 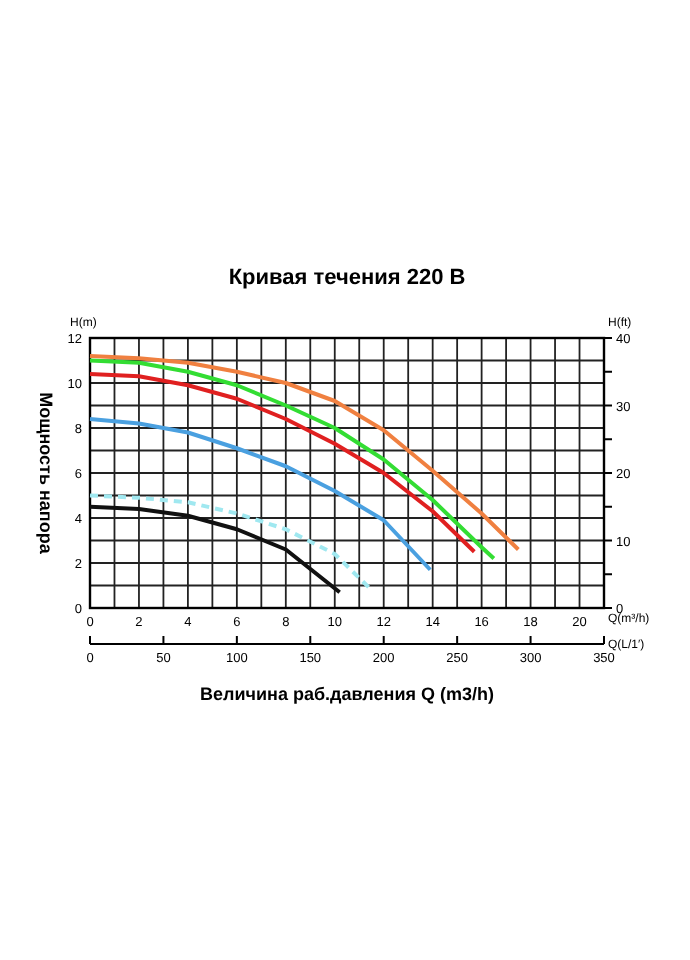 I want to click on x-axis-title: Величина раб.давления Q (m3/h), so click(x=347, y=694).